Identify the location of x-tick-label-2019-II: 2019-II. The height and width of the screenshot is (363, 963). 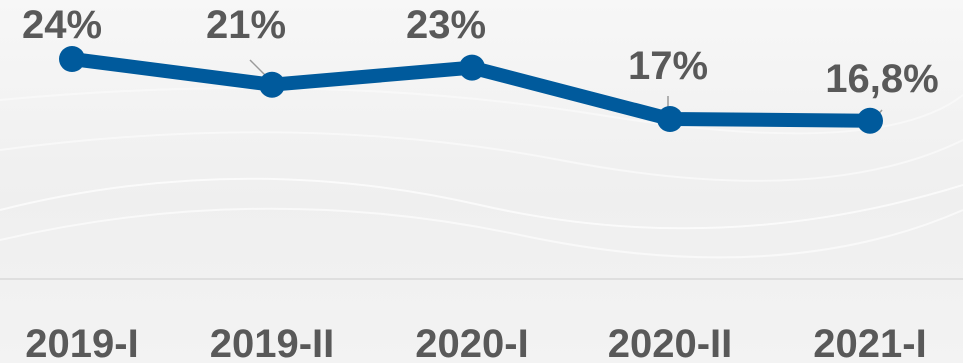
(272, 342).